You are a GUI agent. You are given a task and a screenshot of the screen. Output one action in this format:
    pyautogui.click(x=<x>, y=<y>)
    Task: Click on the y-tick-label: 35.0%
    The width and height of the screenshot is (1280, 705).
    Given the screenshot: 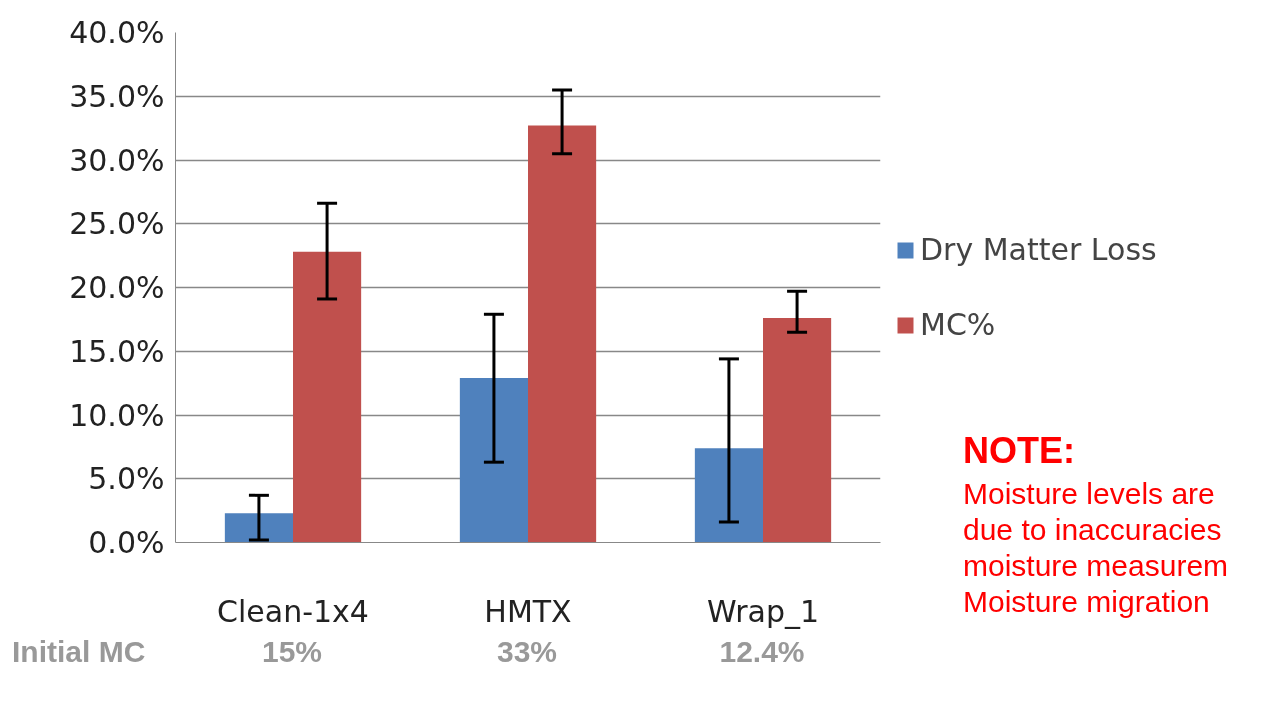 What is the action you would take?
    pyautogui.click(x=117, y=96)
    